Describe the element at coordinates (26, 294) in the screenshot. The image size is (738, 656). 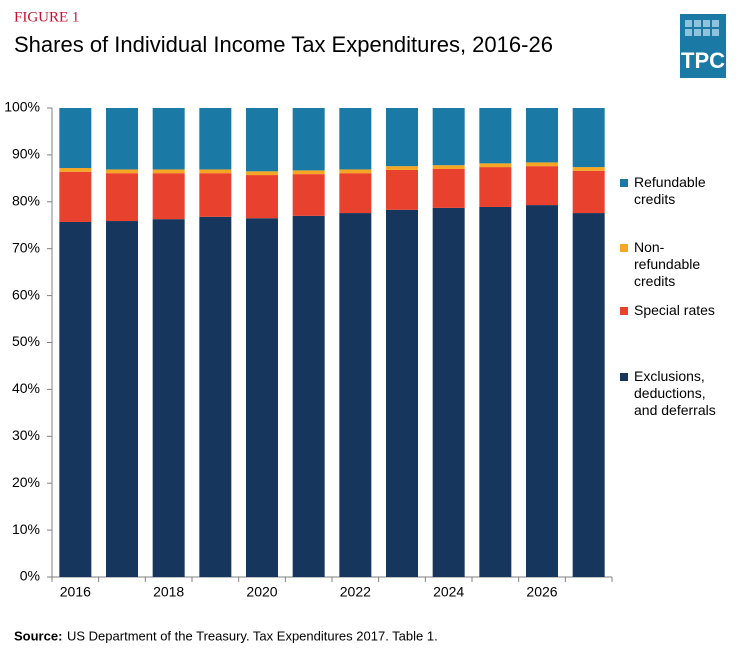
I see `y-tick-label: 60%` at that location.